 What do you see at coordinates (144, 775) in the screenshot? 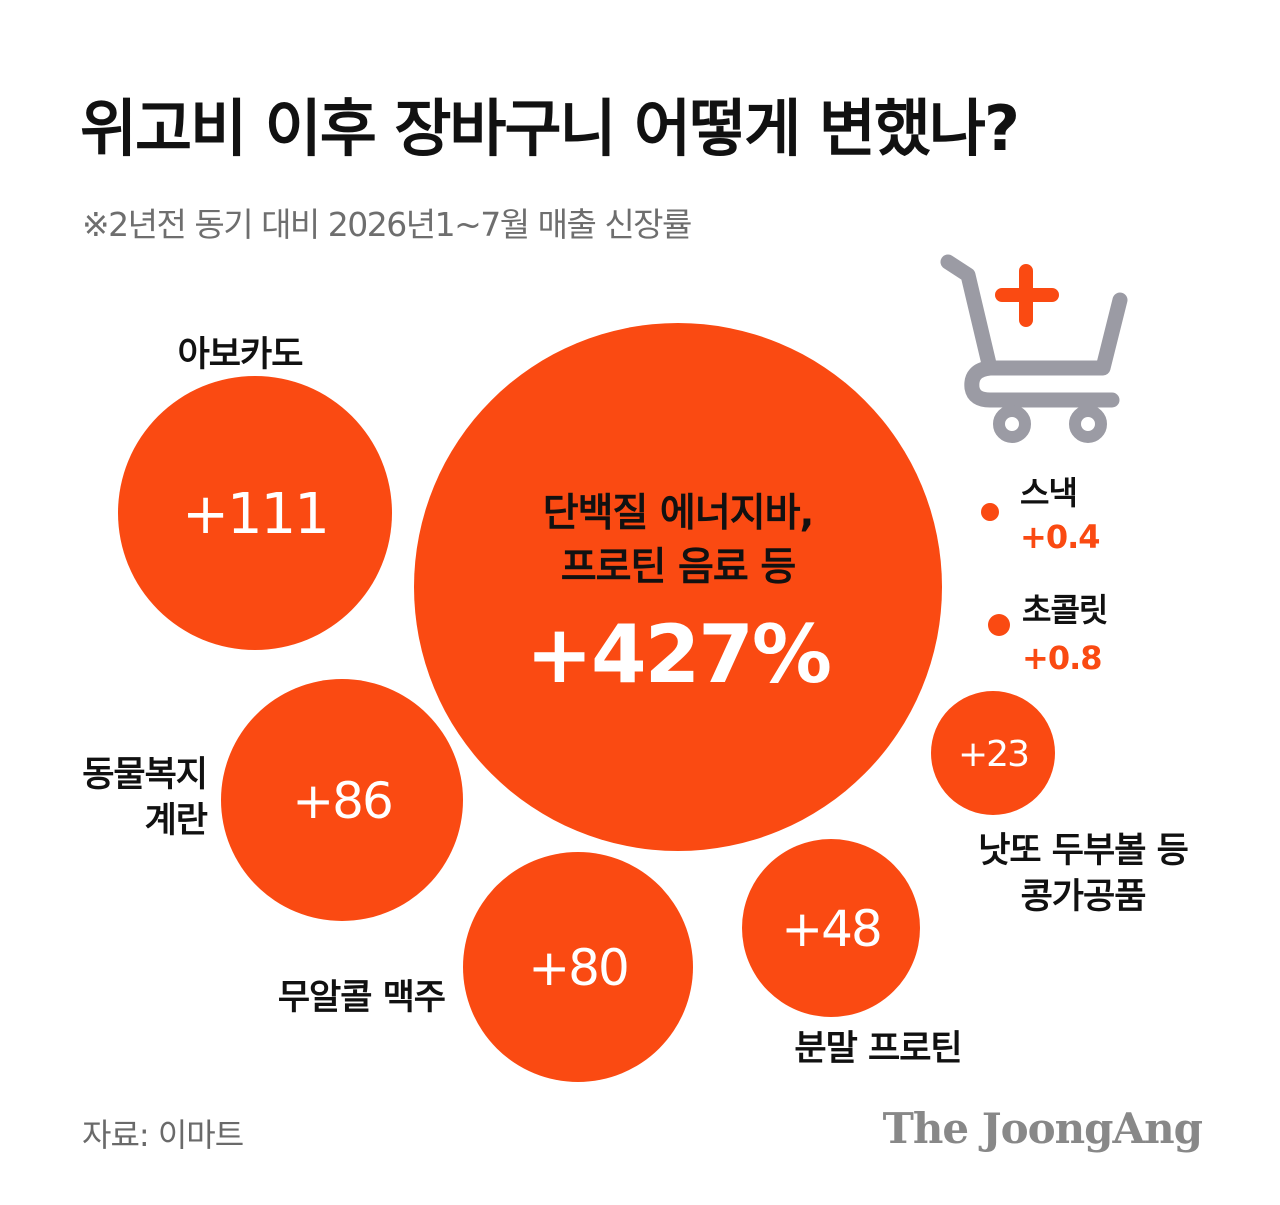
I see `bubble-label-2: 동물복지` at bounding box center [144, 775].